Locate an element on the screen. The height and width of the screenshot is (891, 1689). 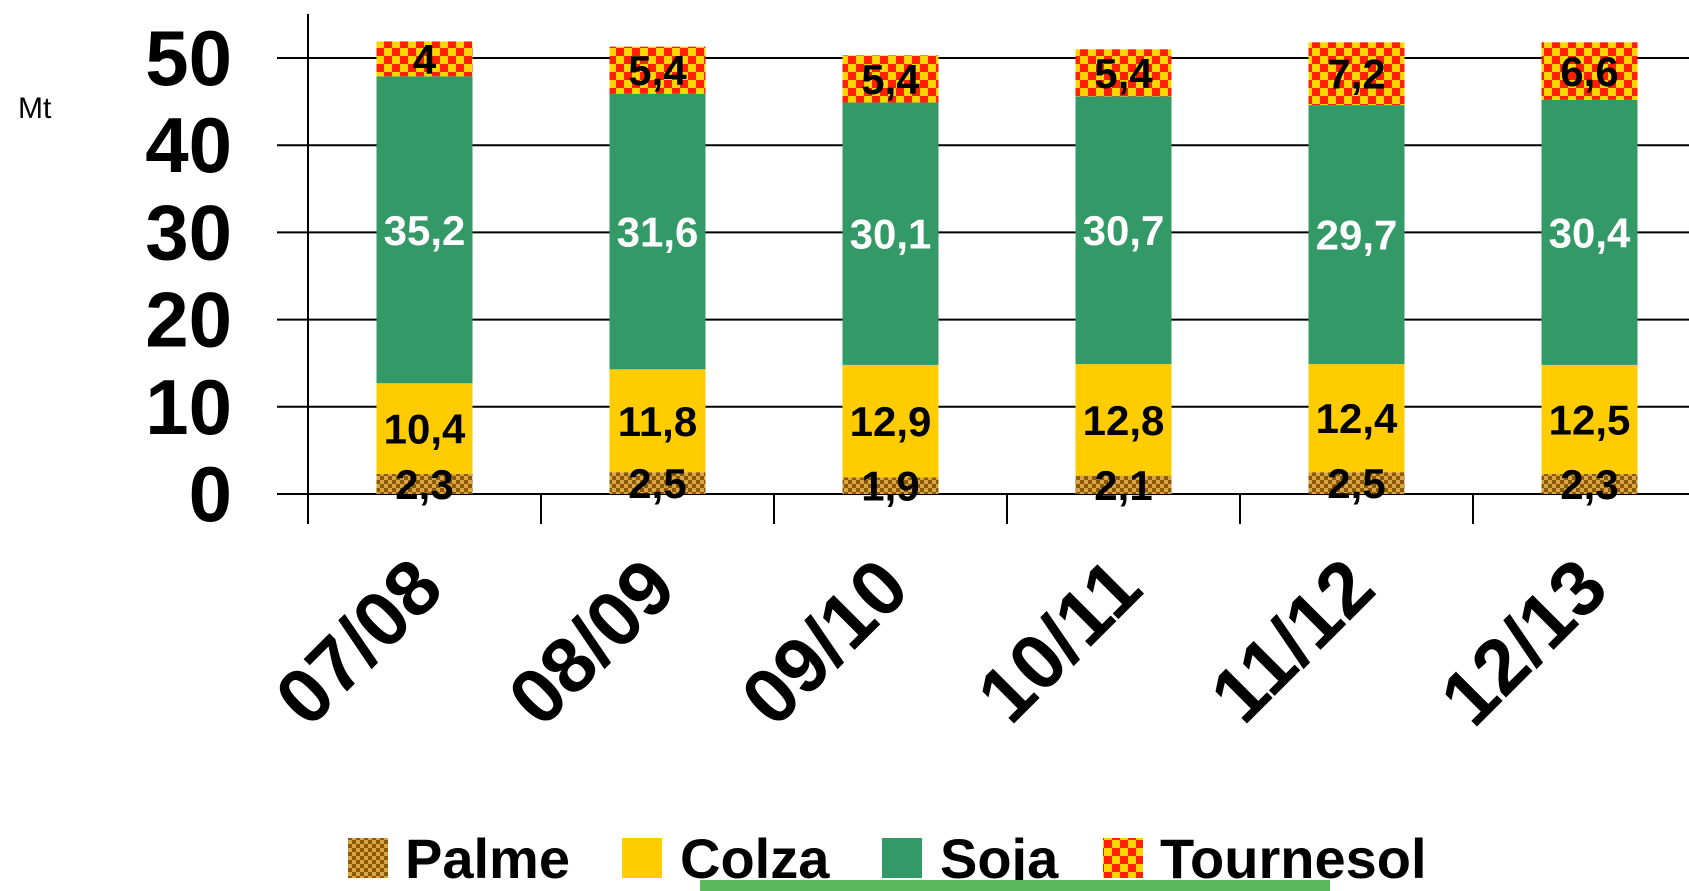
data-label-soja: 29,7 is located at coordinates (1357, 235).